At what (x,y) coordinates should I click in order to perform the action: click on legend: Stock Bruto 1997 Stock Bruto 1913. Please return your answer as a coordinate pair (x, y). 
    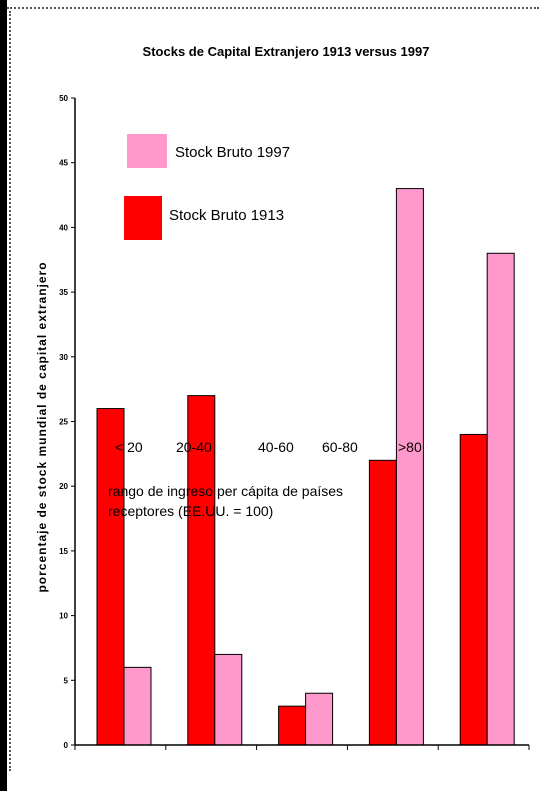
    Looking at the image, I should click on (207, 187).